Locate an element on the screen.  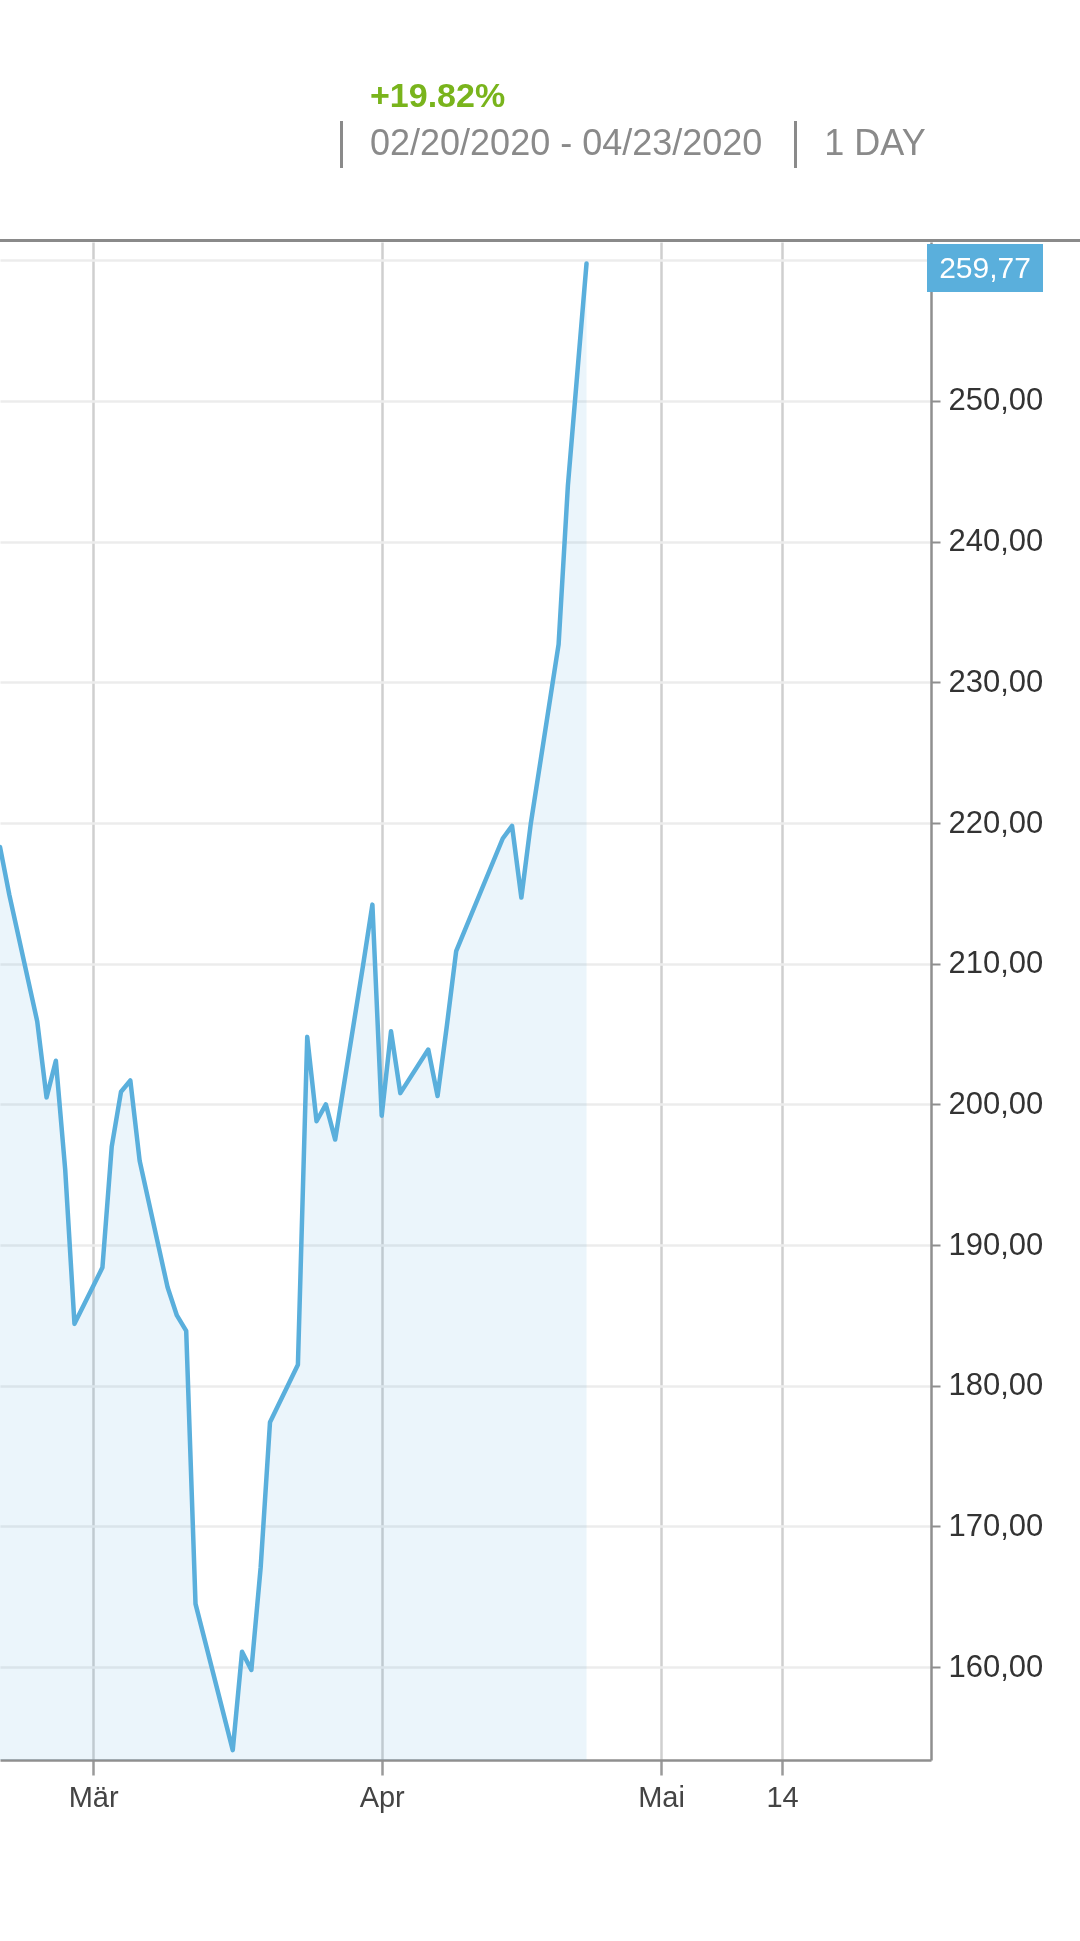
text: 1 DAY is located at coordinates (875, 143).